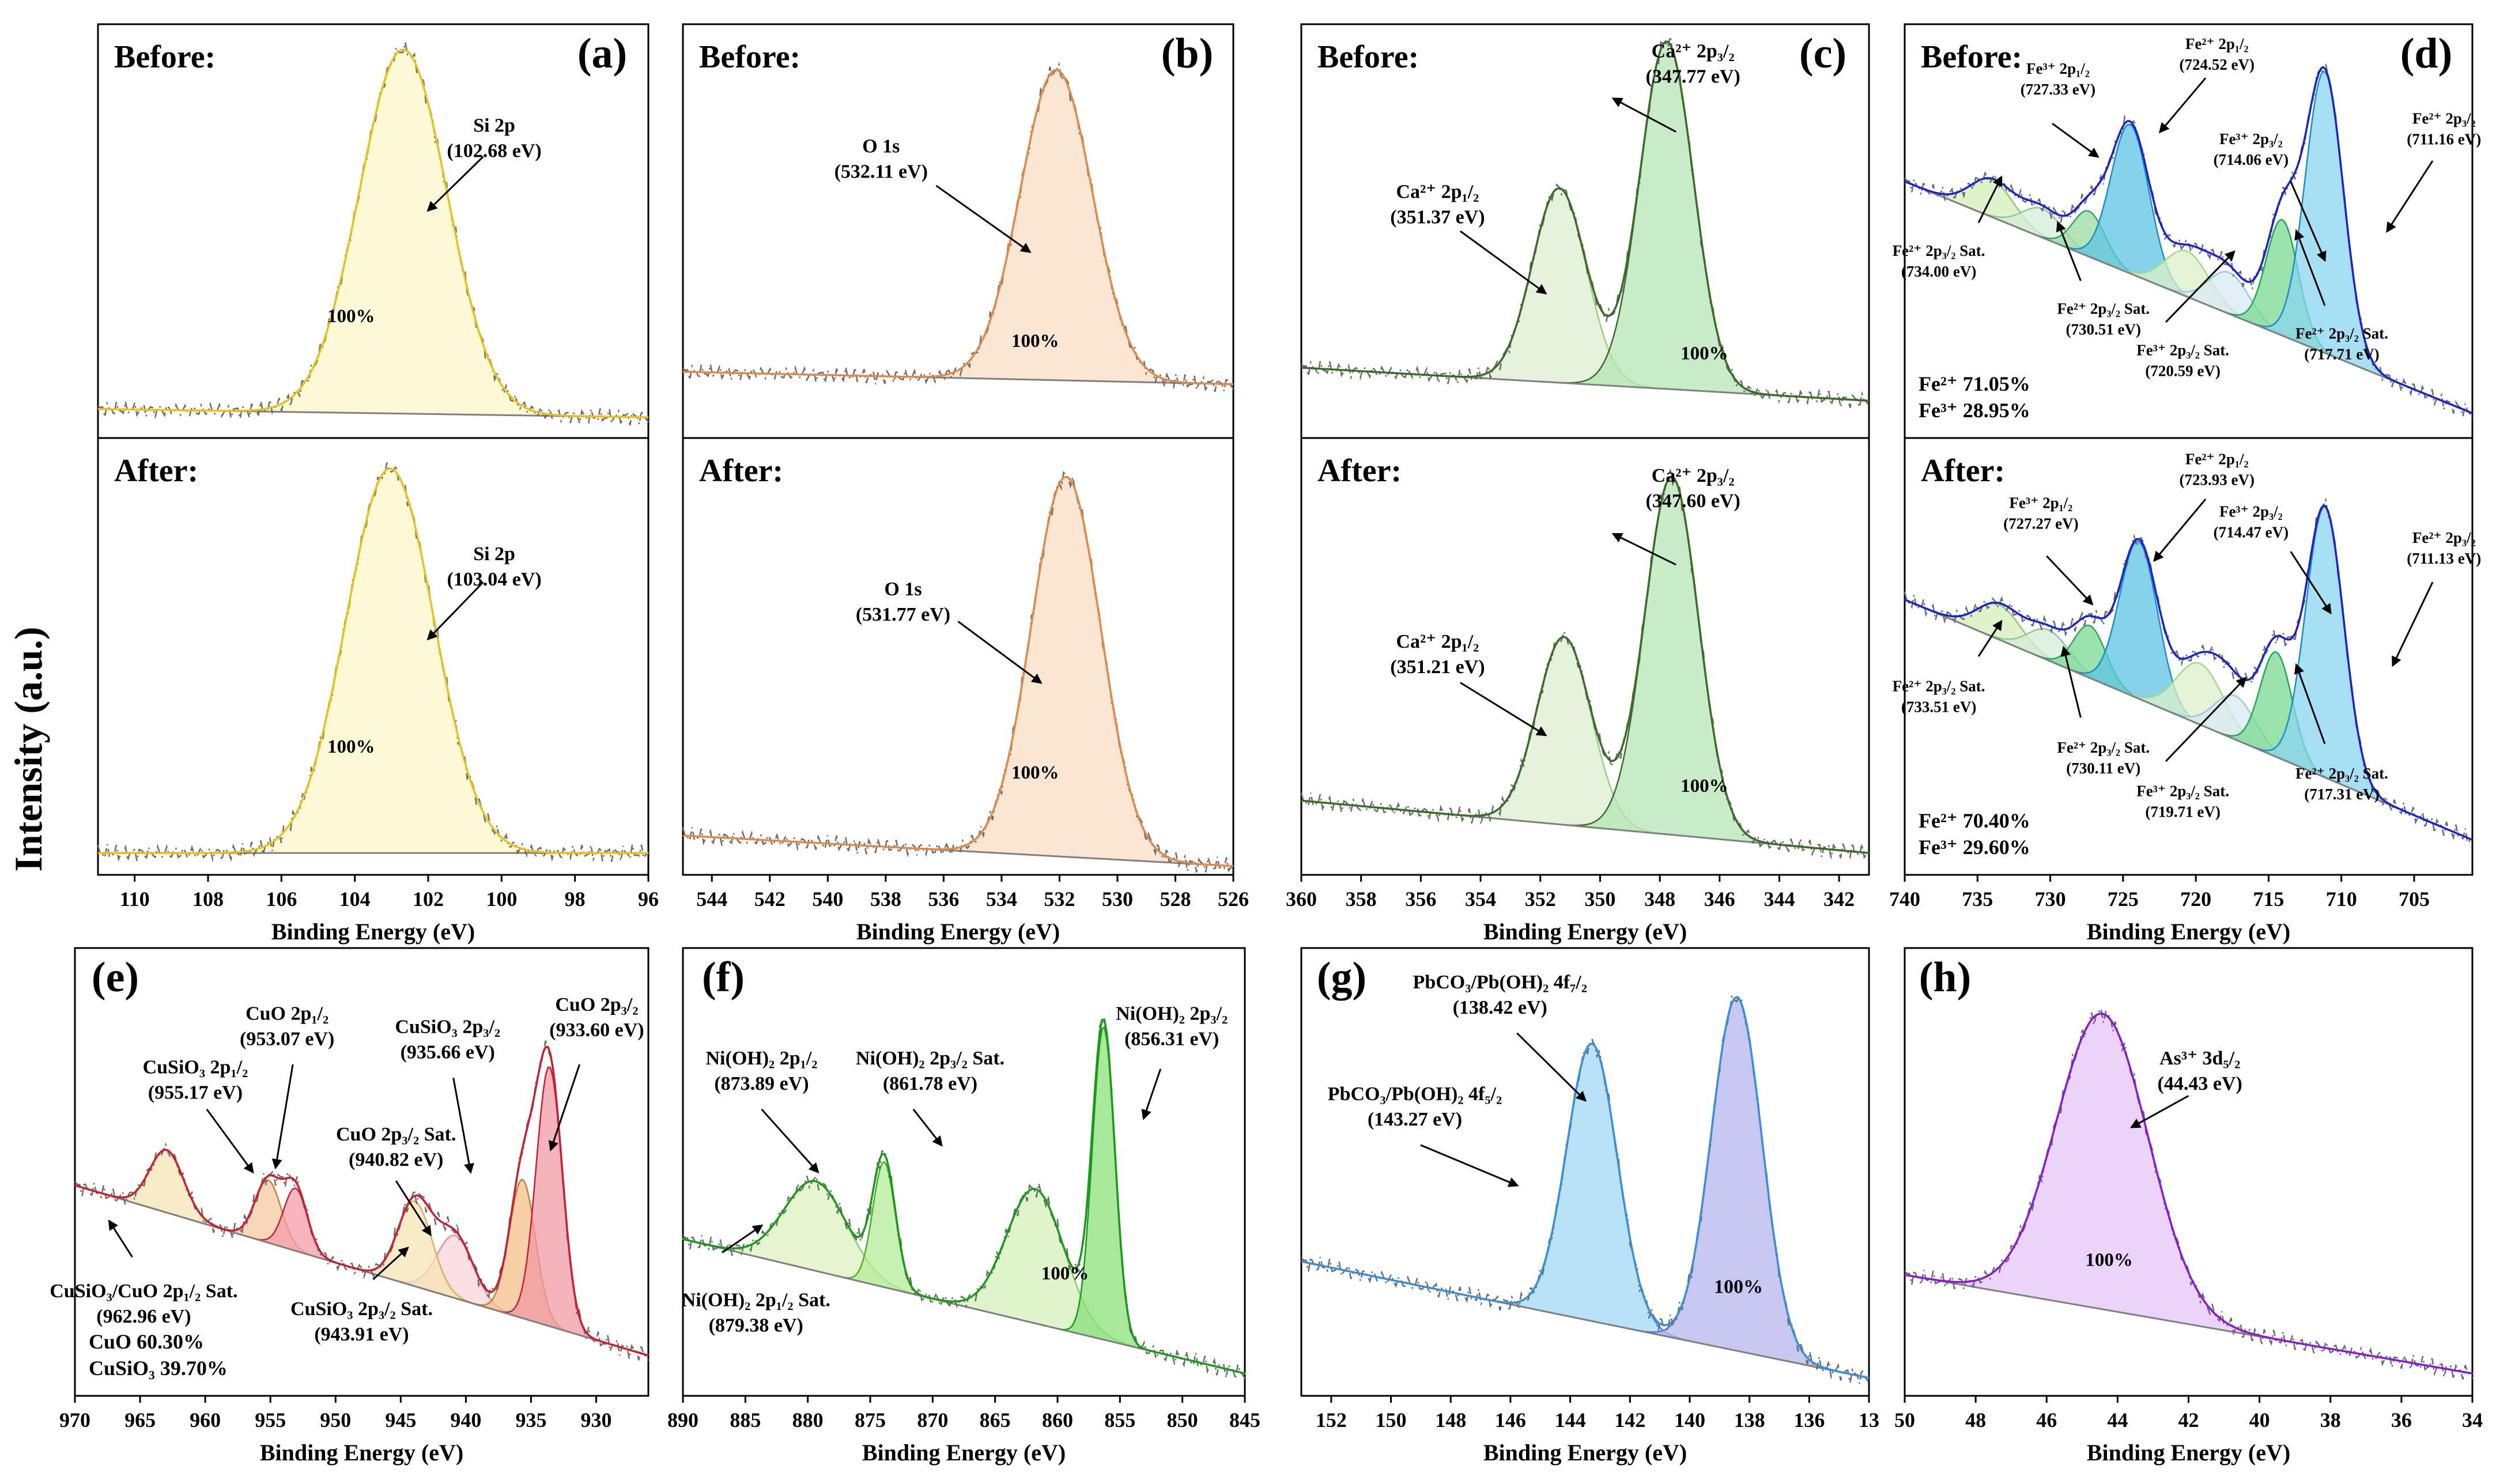 The image size is (2496, 1484). I want to click on peak-value: (532.11 eV), so click(881, 172).